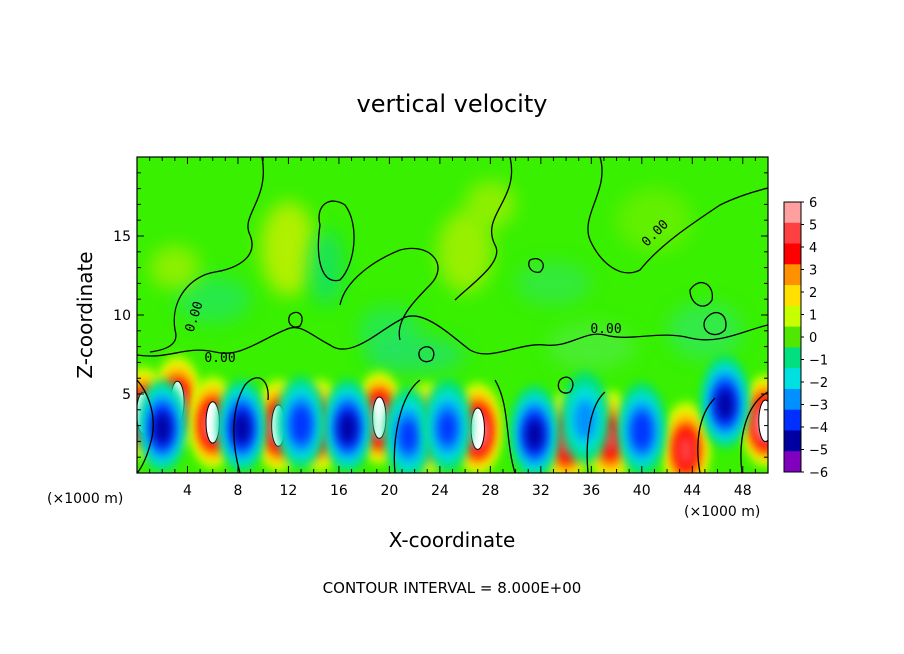 Image resolution: width=904 pixels, height=654 pixels. What do you see at coordinates (722, 512) in the screenshot?
I see `x-unit-right: (×1000 m)` at bounding box center [722, 512].